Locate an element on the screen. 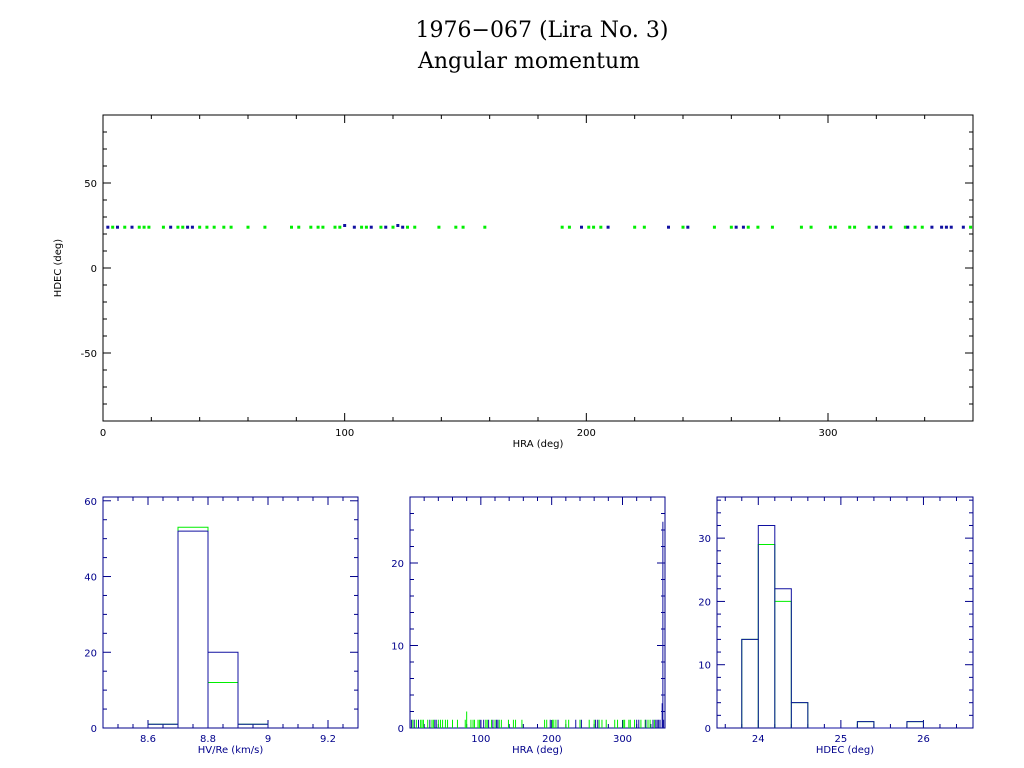 This screenshot has width=1024, height=768. y-tick-label: 60 is located at coordinates (90, 502).